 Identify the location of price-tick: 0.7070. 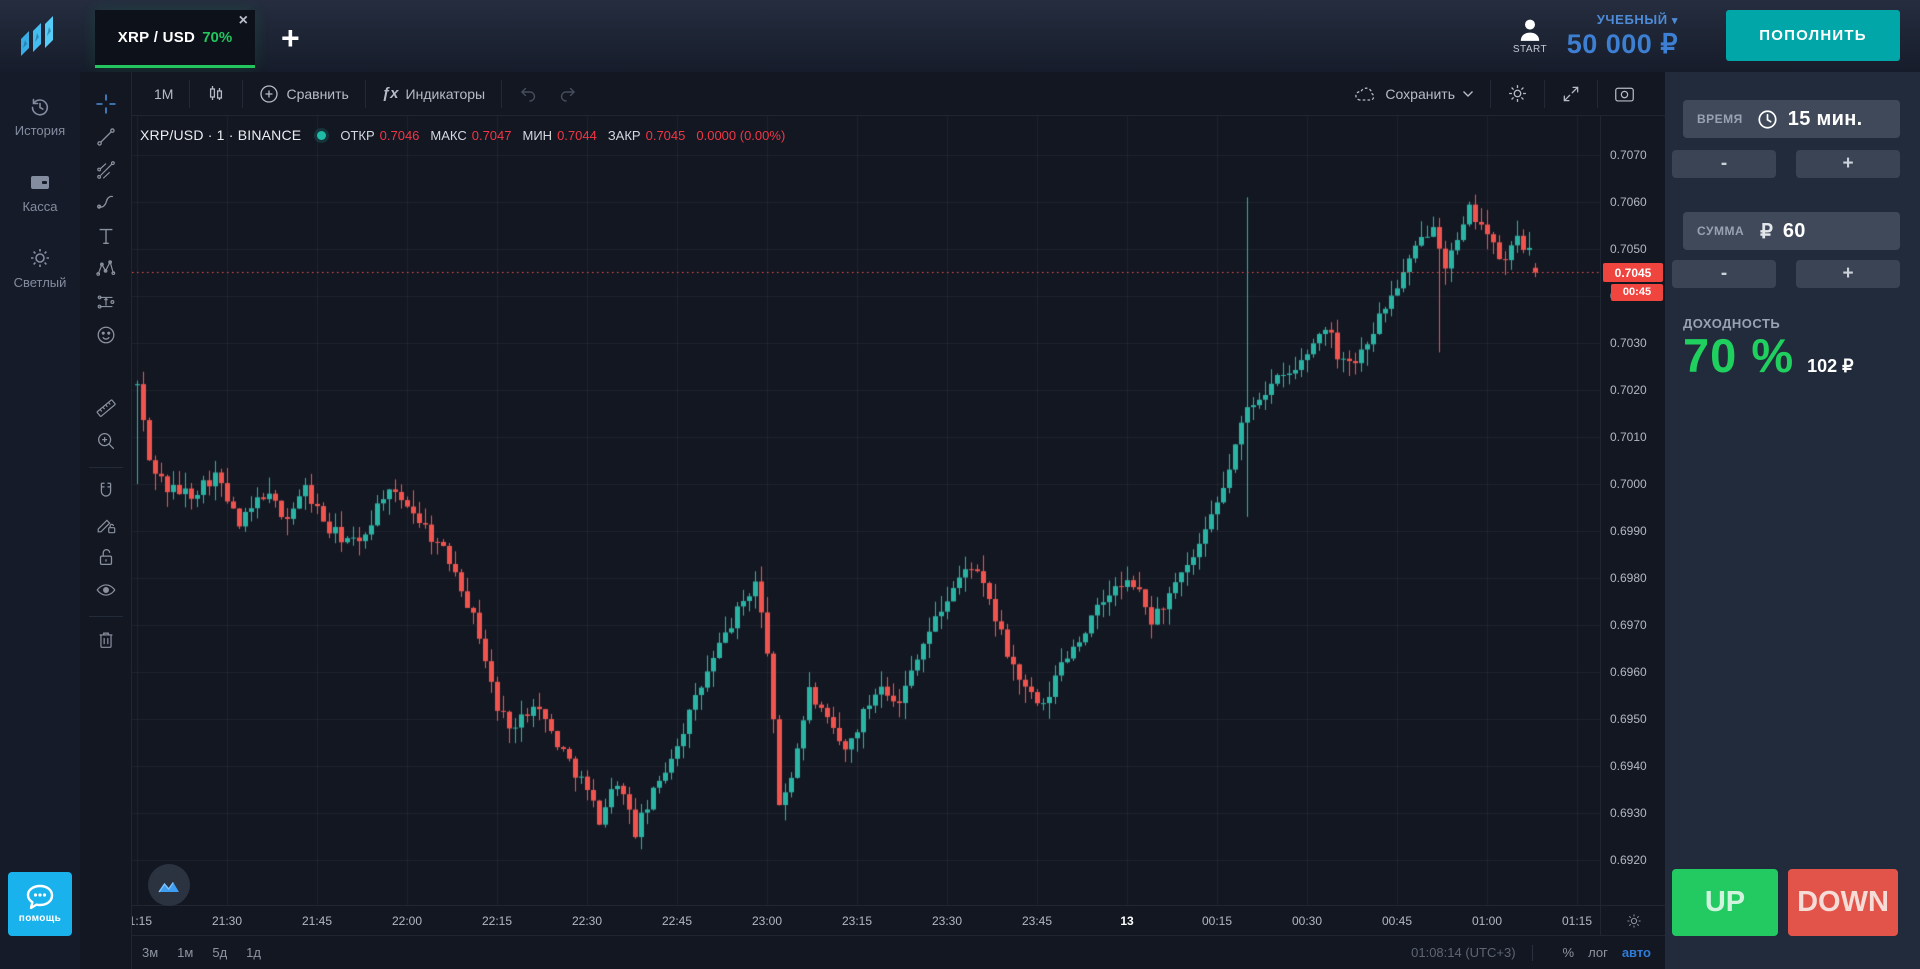
(1628, 155).